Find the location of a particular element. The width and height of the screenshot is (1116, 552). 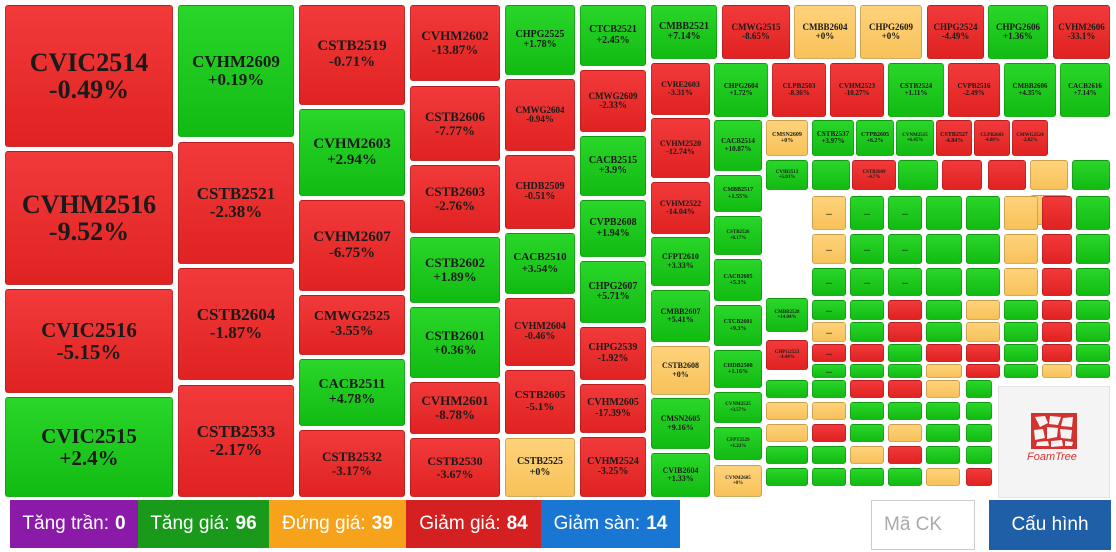

tile-cvic2515: CVIC2515 +2.4% is located at coordinates (89, 447).